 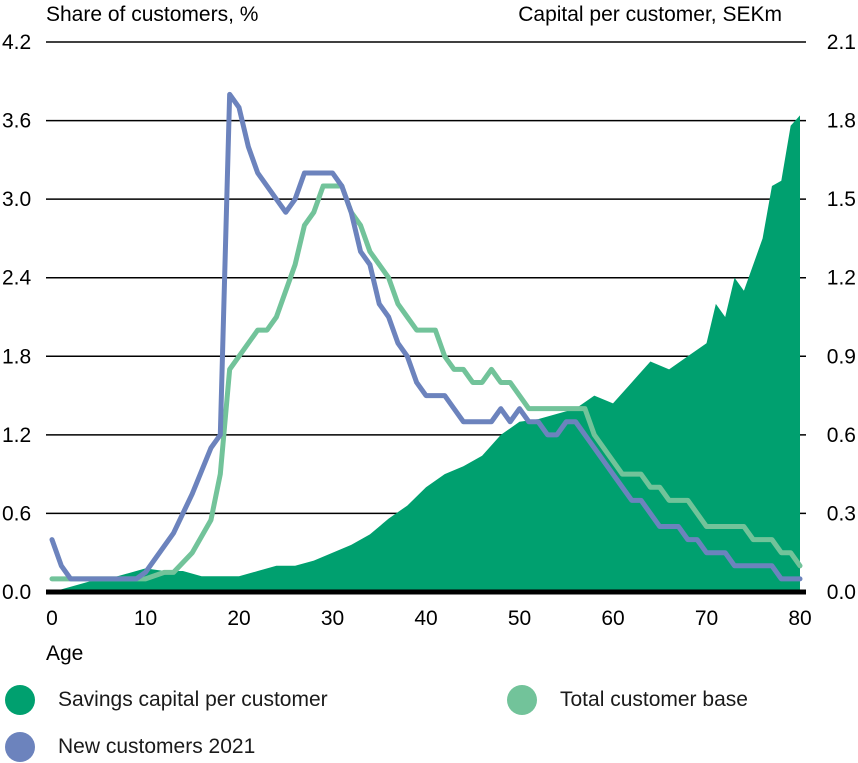 I want to click on x-tick-label: 70, so click(x=706, y=618).